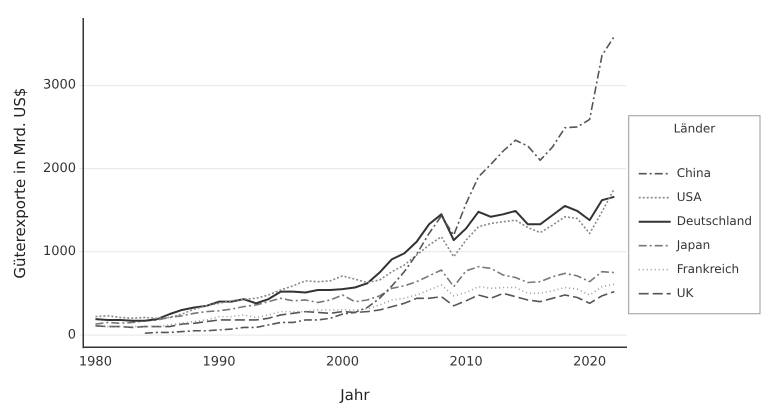 Image resolution: width=774 pixels, height=417 pixels. What do you see at coordinates (95, 362) in the screenshot?
I see `x-tick-label: 1980` at bounding box center [95, 362].